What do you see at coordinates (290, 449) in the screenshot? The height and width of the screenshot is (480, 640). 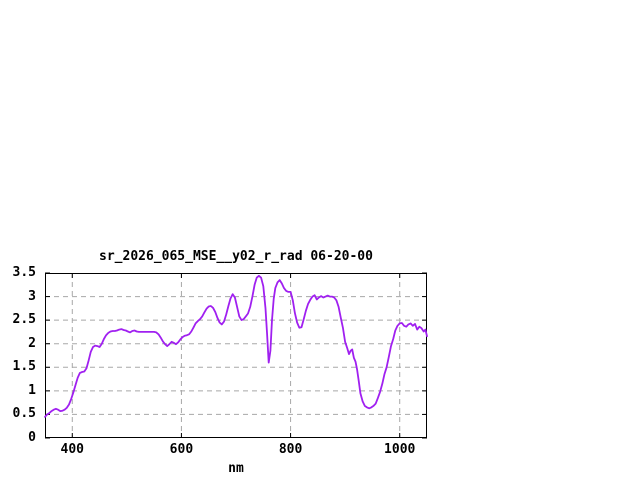 I see `x-tick-label: 800` at bounding box center [290, 449].